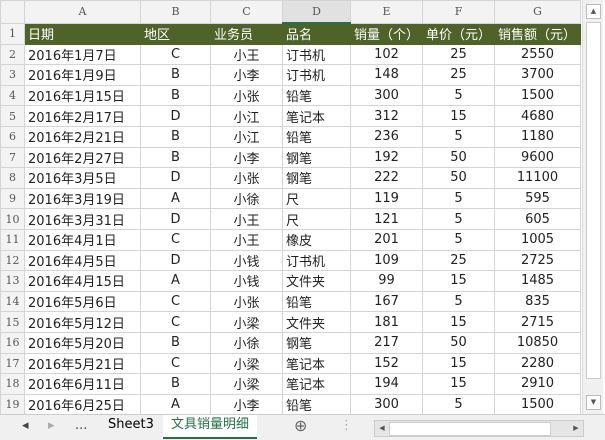  I want to click on scroll-left-icon: ◀, so click(382, 428).